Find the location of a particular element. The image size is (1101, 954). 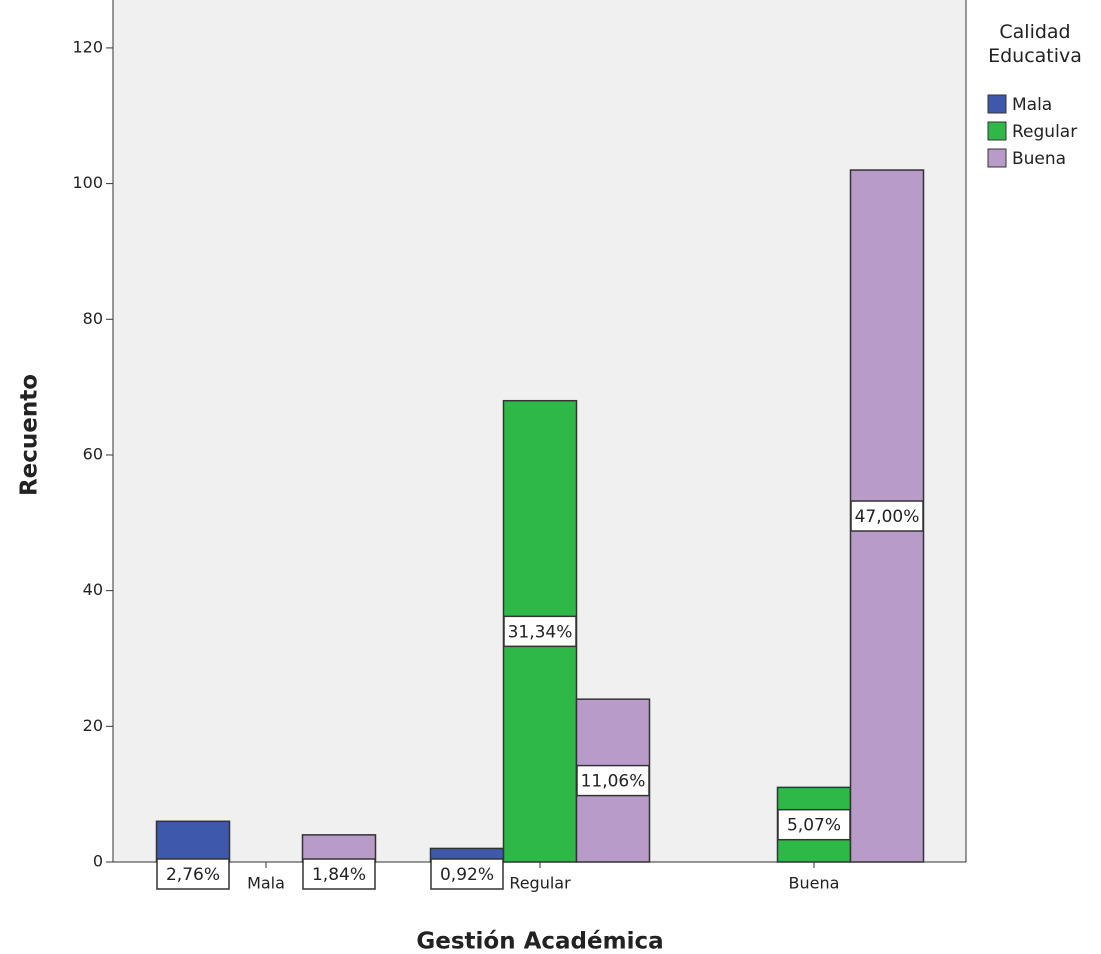

data-label: 47,00% is located at coordinates (887, 517).